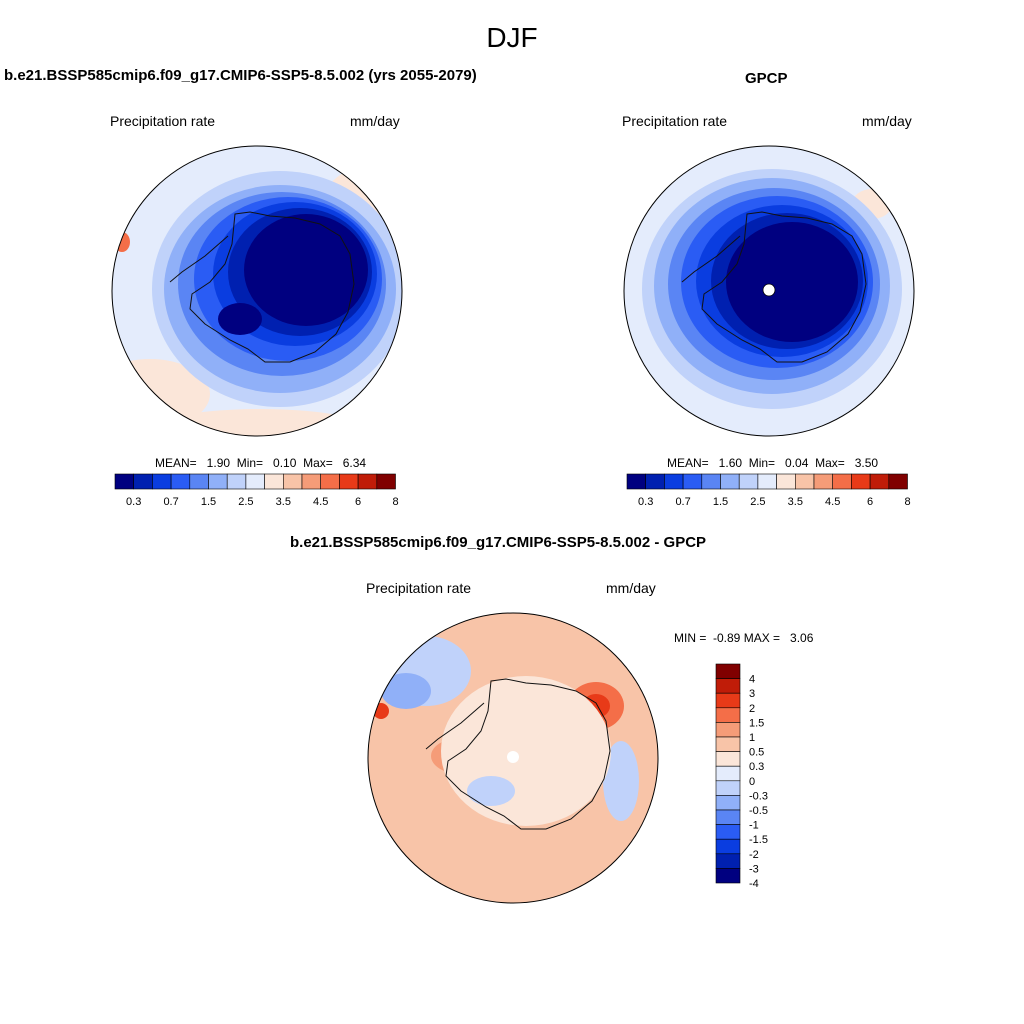  Describe the element at coordinates (832, 502) in the screenshot. I see `obs-colorbar-label: 4.5` at that location.